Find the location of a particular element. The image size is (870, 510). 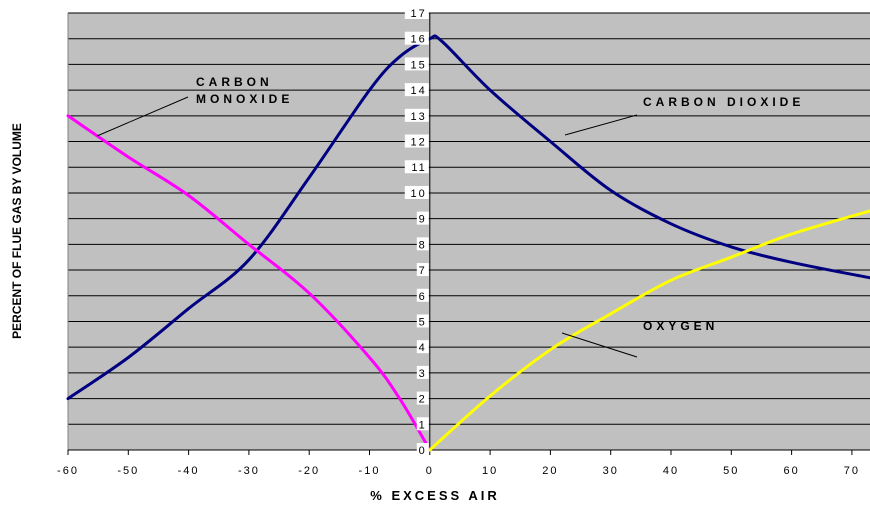

y-tick-label: 3 is located at coordinates (423, 374).